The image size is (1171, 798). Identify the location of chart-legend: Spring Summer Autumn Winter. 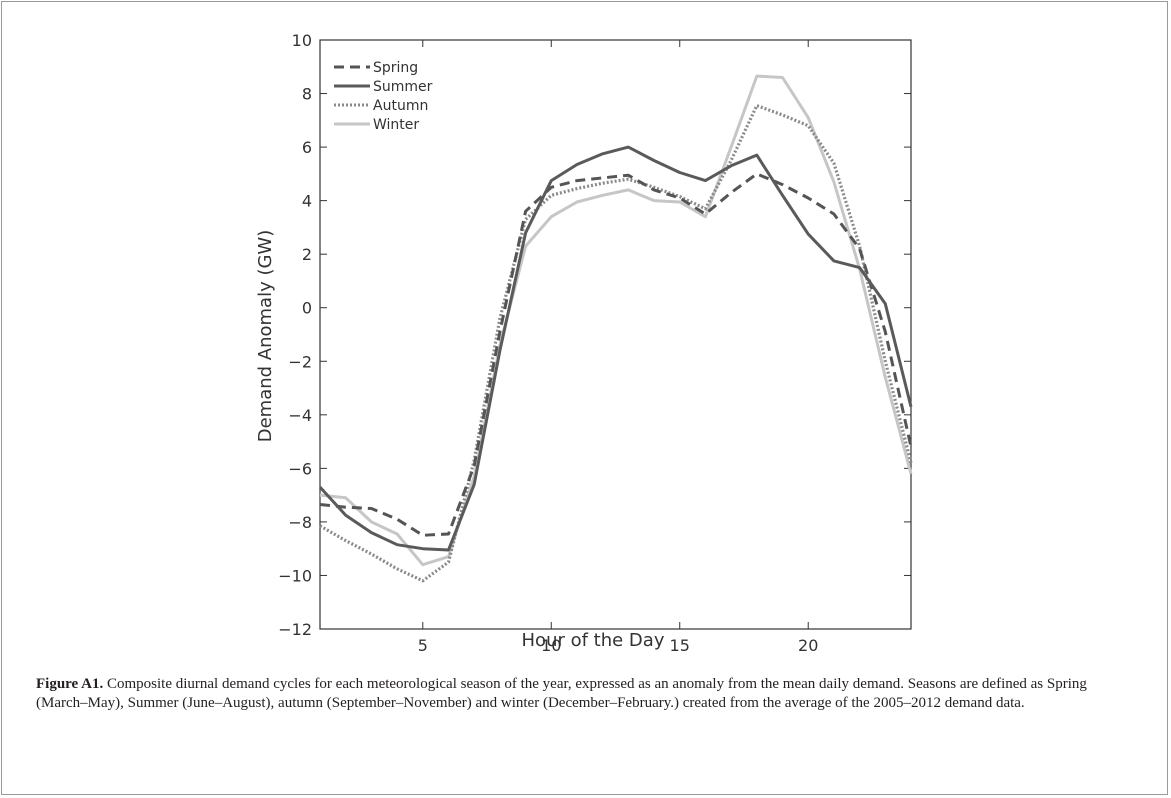
(383, 96).